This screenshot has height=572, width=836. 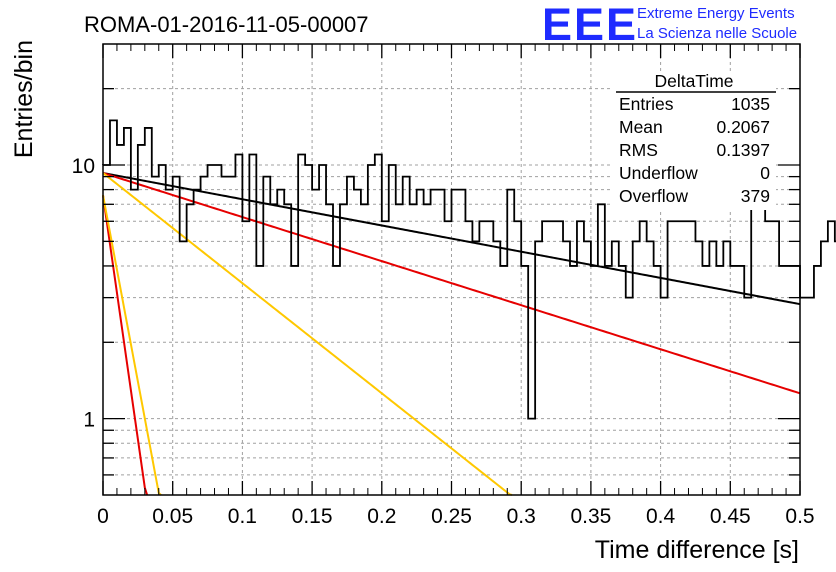 I want to click on x-tick-label: 0.2, so click(x=381, y=516).